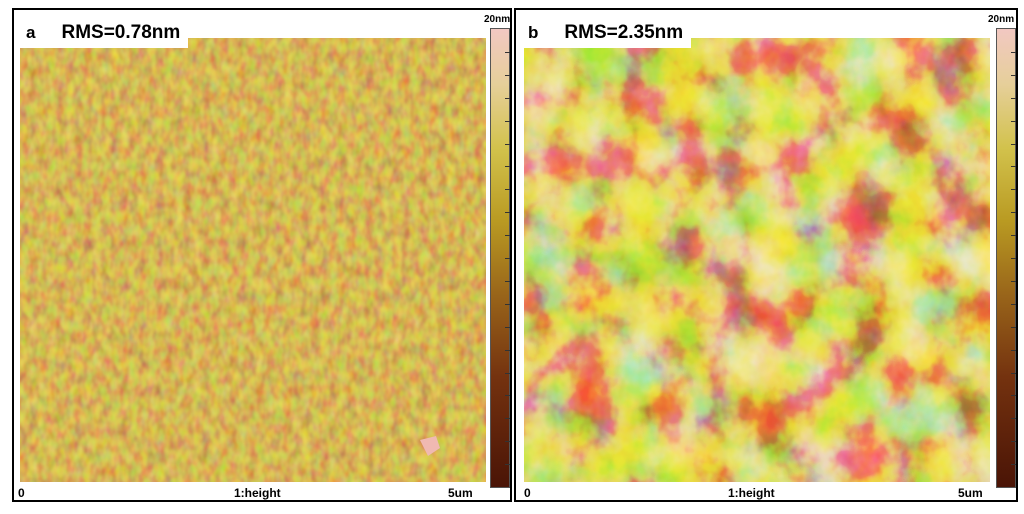 The image size is (1024, 514). Describe the element at coordinates (533, 32) in the screenshot. I see `panel-b-letter: b` at that location.